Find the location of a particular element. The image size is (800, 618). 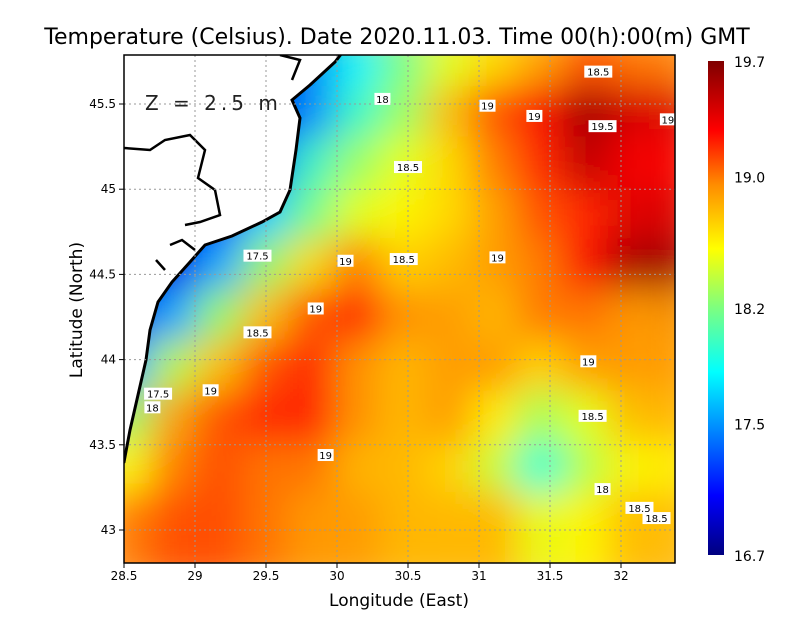

x-axis-ticks: 28.5 29 29.5 30 30.5 31 31.5 32 is located at coordinates (370, 573).